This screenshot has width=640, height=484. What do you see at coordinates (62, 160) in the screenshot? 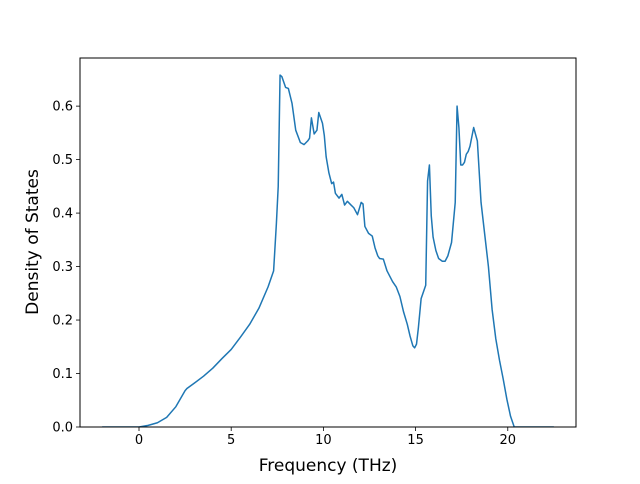
I see `y-tick-label: 0.5` at bounding box center [62, 160].